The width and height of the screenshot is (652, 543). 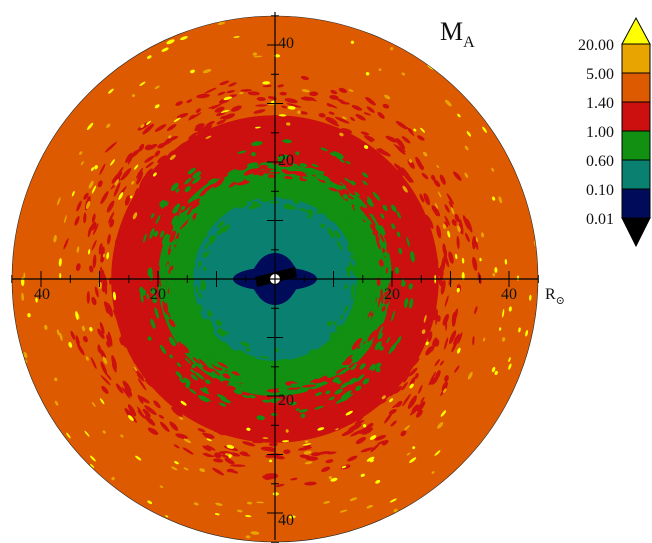 I want to click on colorbar-label: 0.10, so click(x=600, y=190).